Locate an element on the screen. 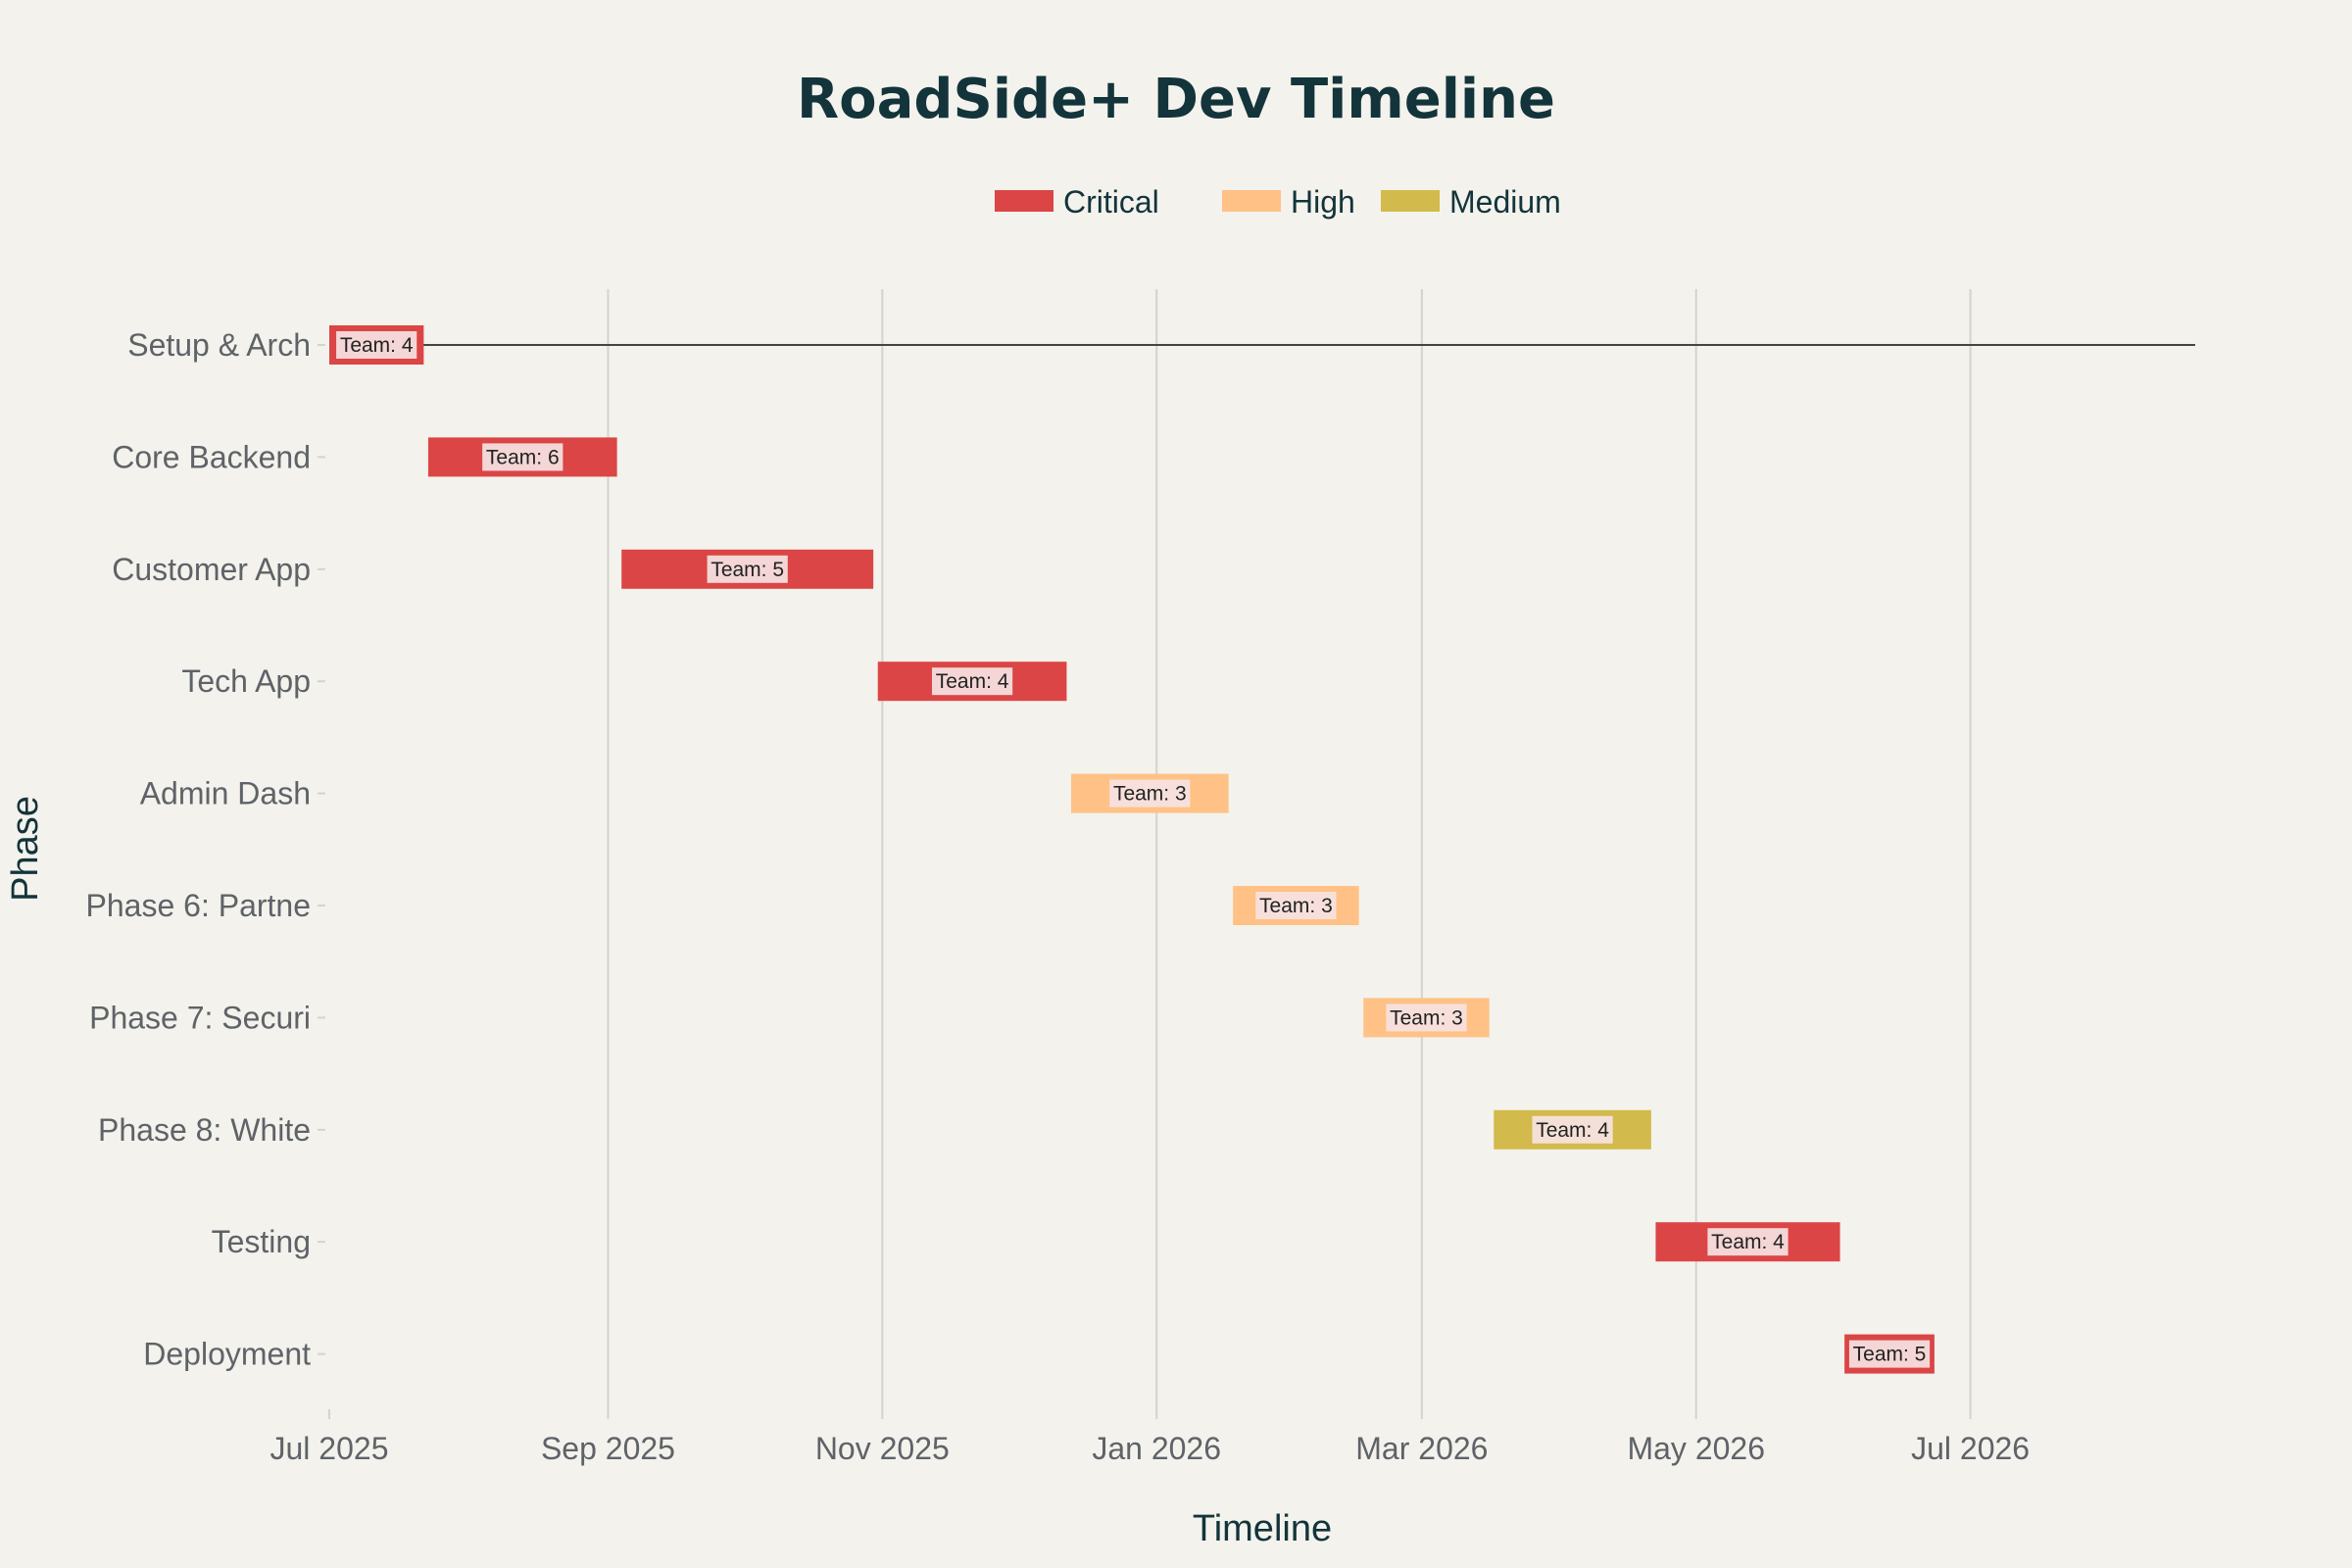 This screenshot has height=1568, width=2352. x-tick-label: Jul 2025 is located at coordinates (329, 1448).